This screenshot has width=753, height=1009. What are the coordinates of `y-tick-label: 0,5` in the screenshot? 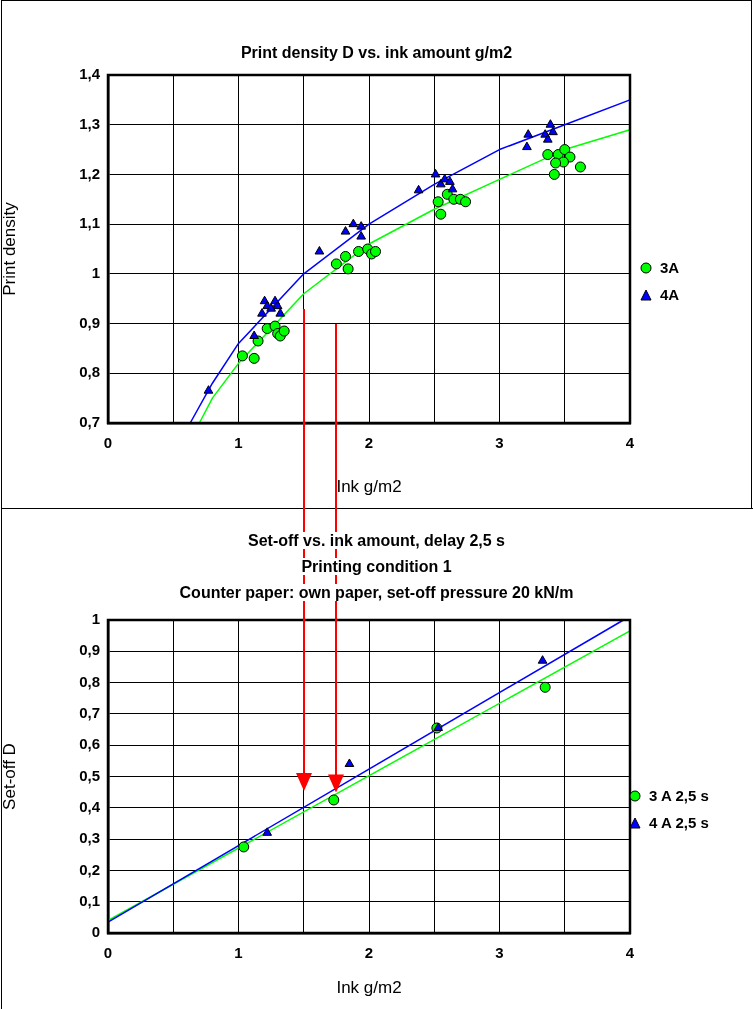 It's located at (89, 775).